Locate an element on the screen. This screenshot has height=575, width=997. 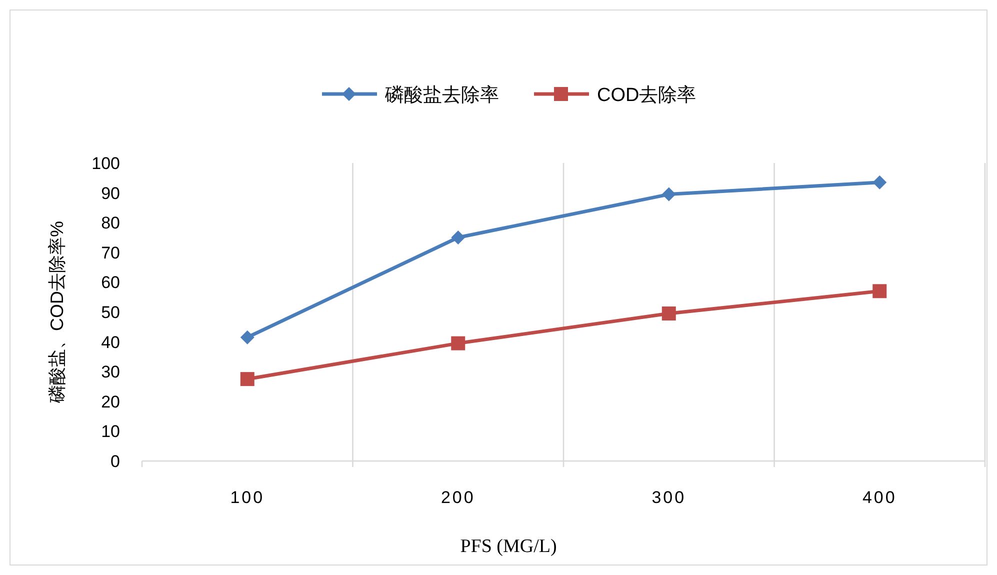
y-tick-label: 10 is located at coordinates (110, 432).